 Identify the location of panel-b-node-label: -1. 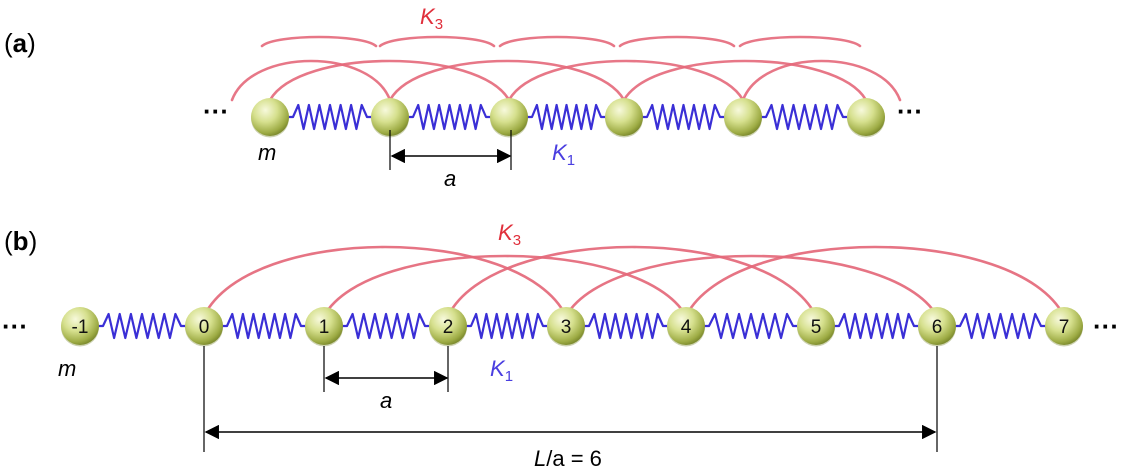
(80, 327).